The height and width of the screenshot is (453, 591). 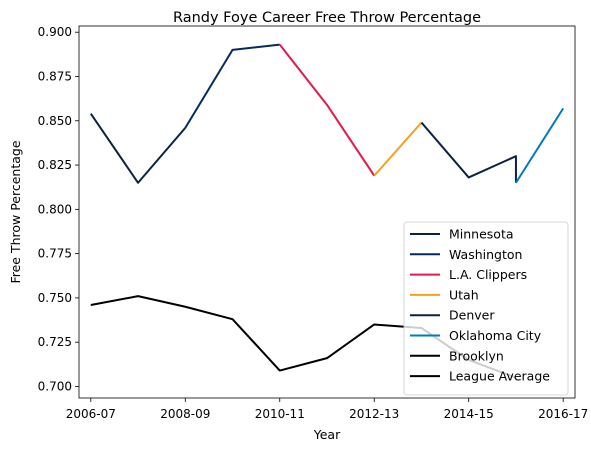 What do you see at coordinates (15, 211) in the screenshot?
I see `y-axis-label: Free Throw Percentage` at bounding box center [15, 211].